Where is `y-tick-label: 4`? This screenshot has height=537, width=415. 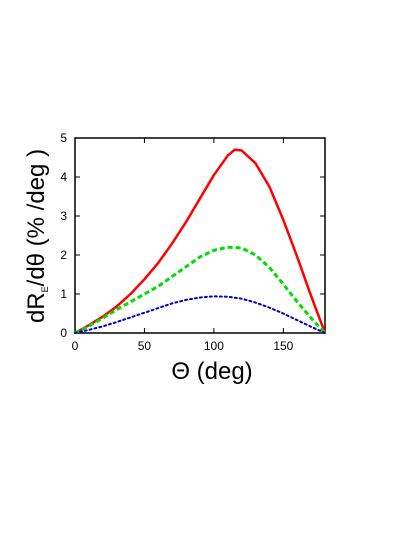 y-tick-label: 4 is located at coordinates (63, 177).